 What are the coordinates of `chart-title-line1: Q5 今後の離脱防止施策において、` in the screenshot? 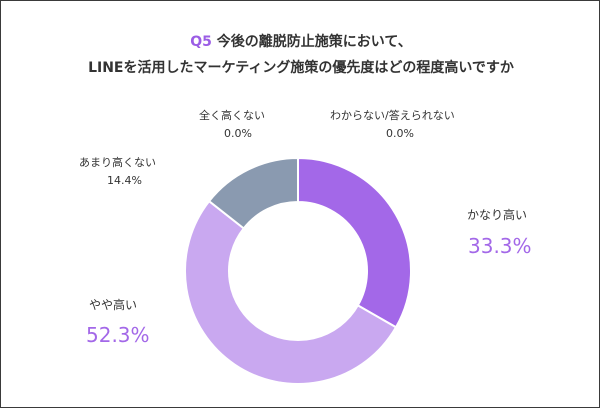 It's located at (300, 41).